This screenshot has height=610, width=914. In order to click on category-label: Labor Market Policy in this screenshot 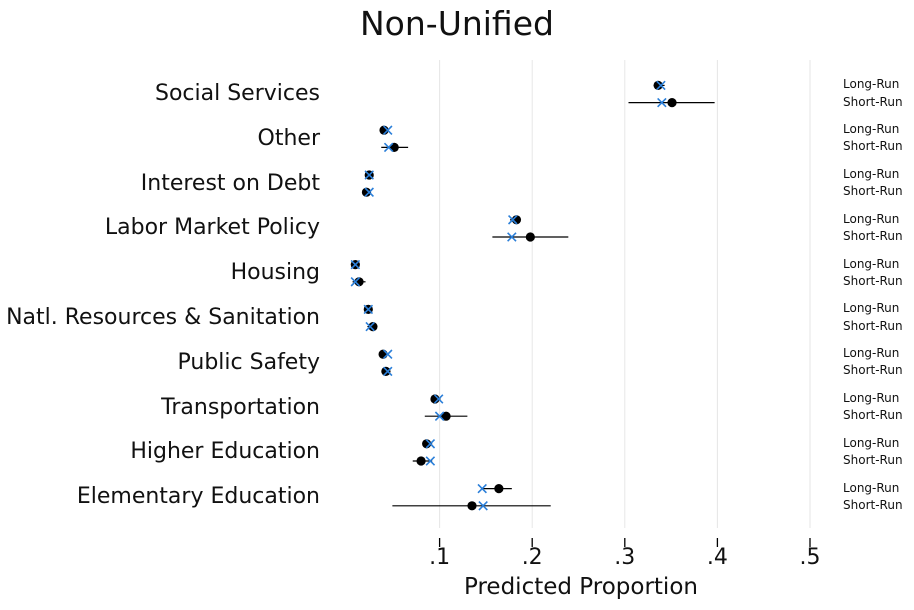, I will do `click(212, 228)`.